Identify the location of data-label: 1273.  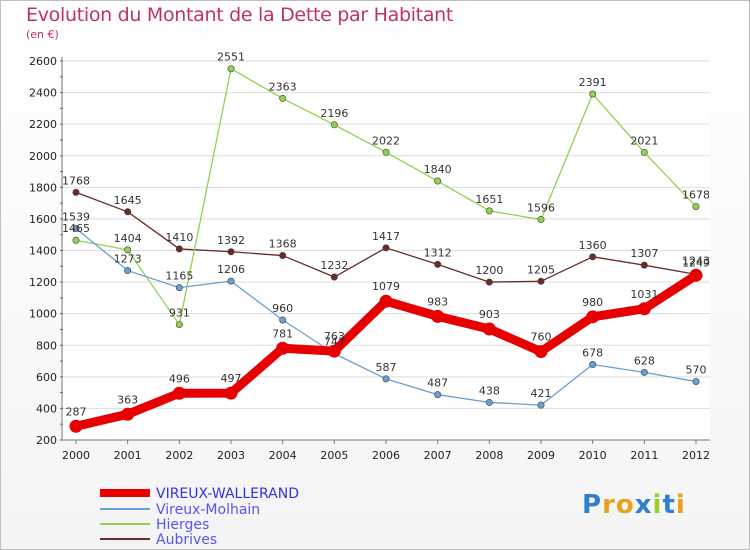
(128, 259).